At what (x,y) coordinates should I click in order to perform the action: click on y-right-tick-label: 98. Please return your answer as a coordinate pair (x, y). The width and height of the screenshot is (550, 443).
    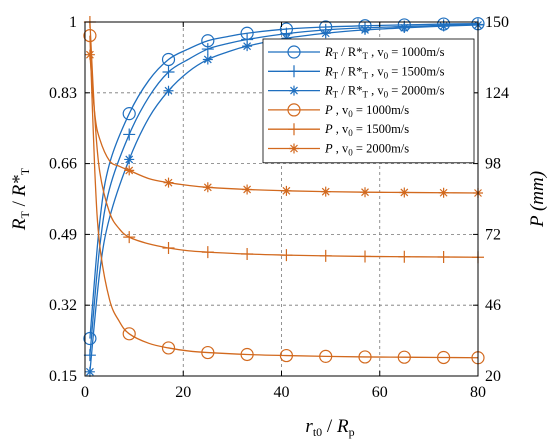
    Looking at the image, I should click on (493, 164).